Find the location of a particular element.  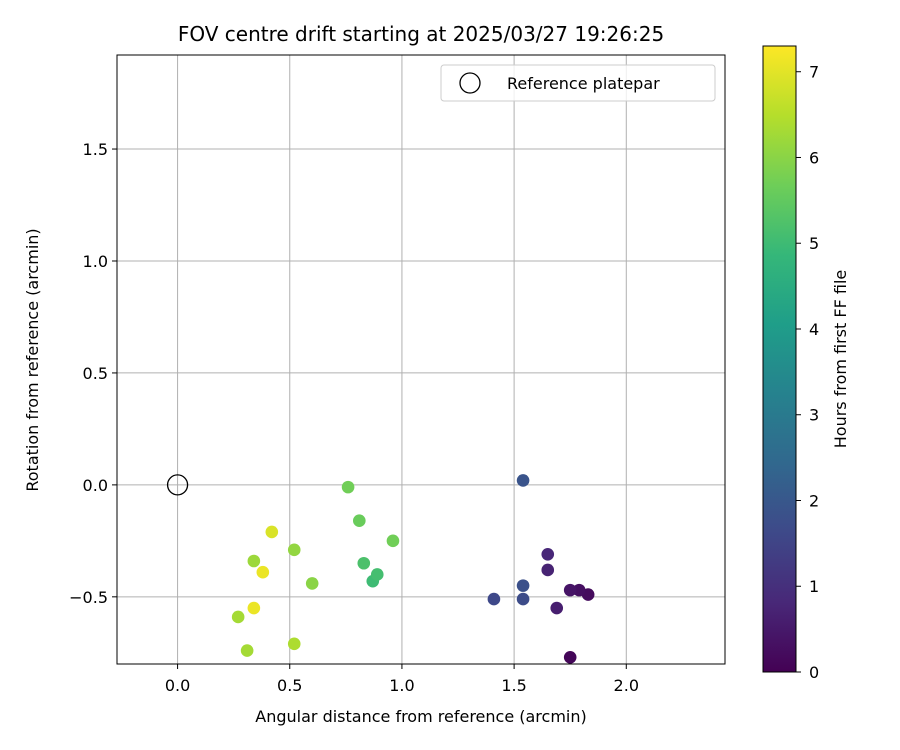

colorbar-tick-label: 7 is located at coordinates (814, 72).